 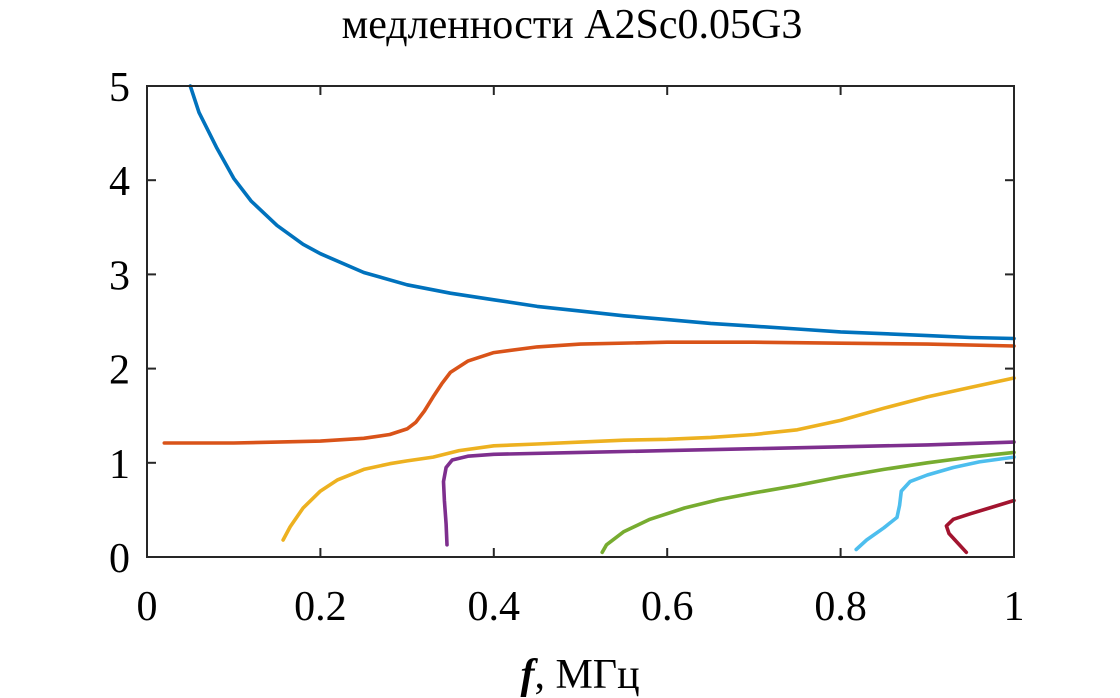 I want to click on x-tick-label: 0, so click(x=147, y=607).